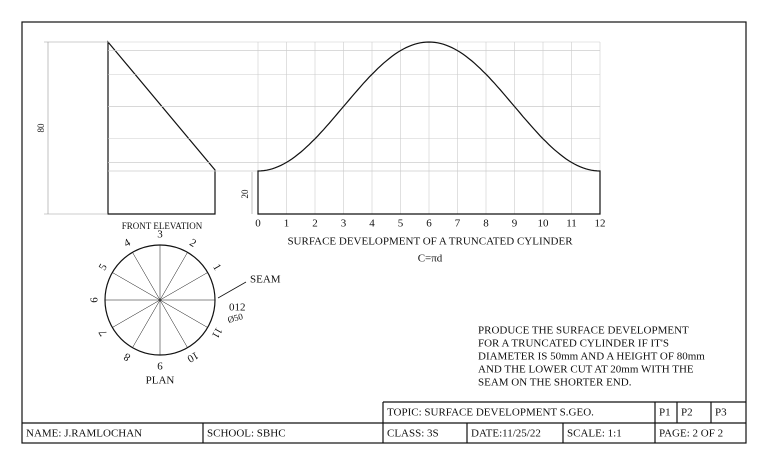 The image size is (768, 466). I want to click on diameter: Ø50, so click(235, 318).